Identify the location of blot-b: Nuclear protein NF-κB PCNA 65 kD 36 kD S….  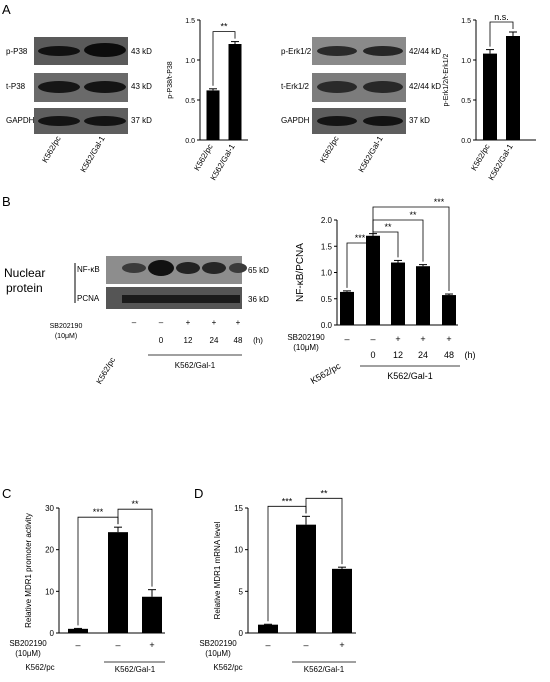
(136, 321).